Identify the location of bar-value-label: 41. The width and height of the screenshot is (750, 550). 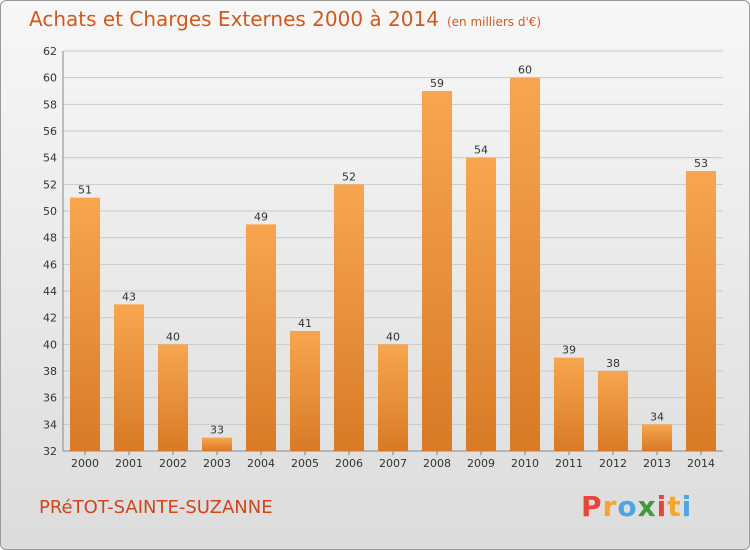
(305, 323).